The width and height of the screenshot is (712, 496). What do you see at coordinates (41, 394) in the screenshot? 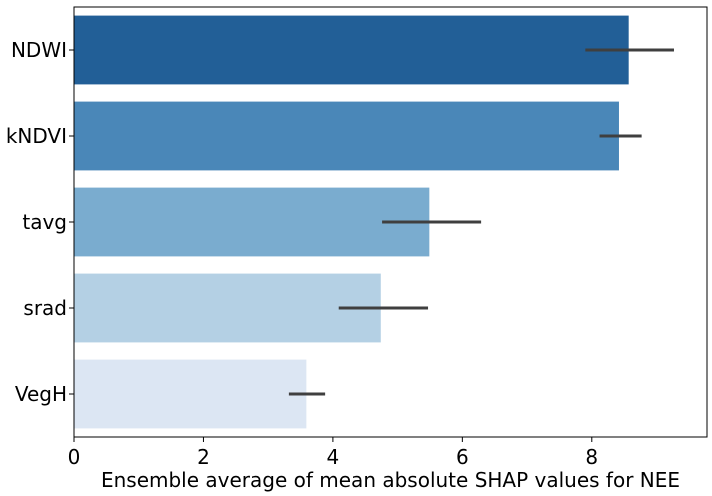
I see `y-tick-label: VegH` at bounding box center [41, 394].